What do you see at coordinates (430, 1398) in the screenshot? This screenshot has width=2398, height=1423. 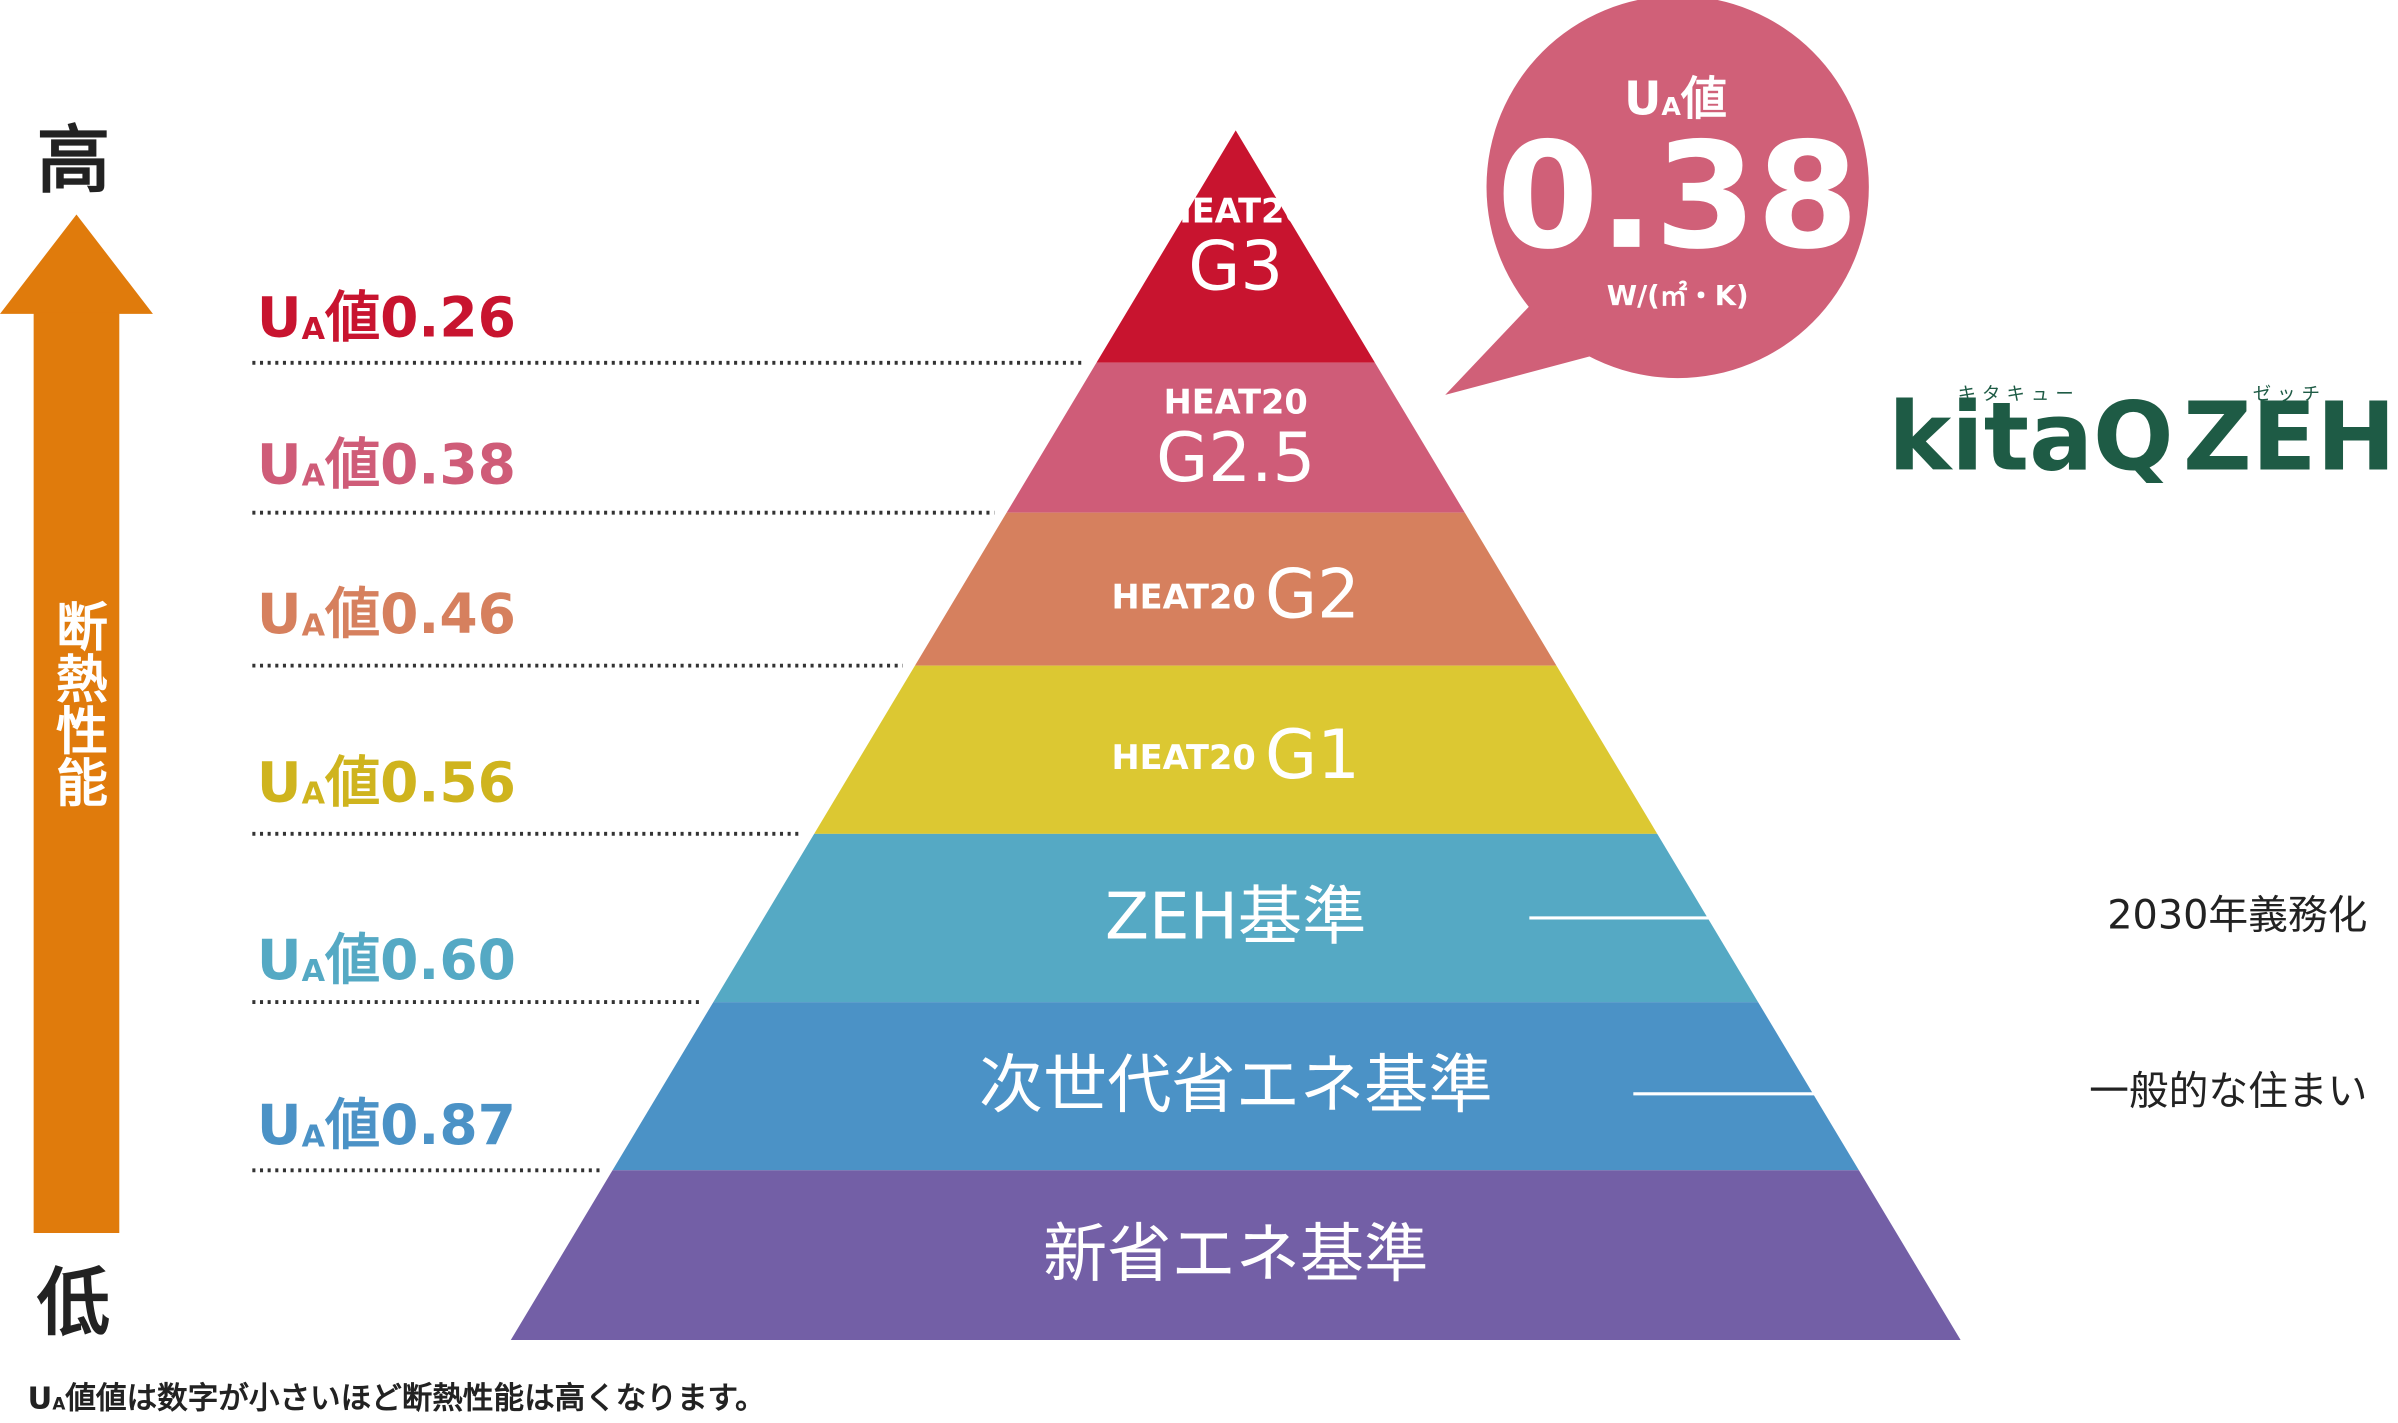 I see `ua-value: 値は数字が小さいほど断熱性能は高くなります。` at bounding box center [430, 1398].